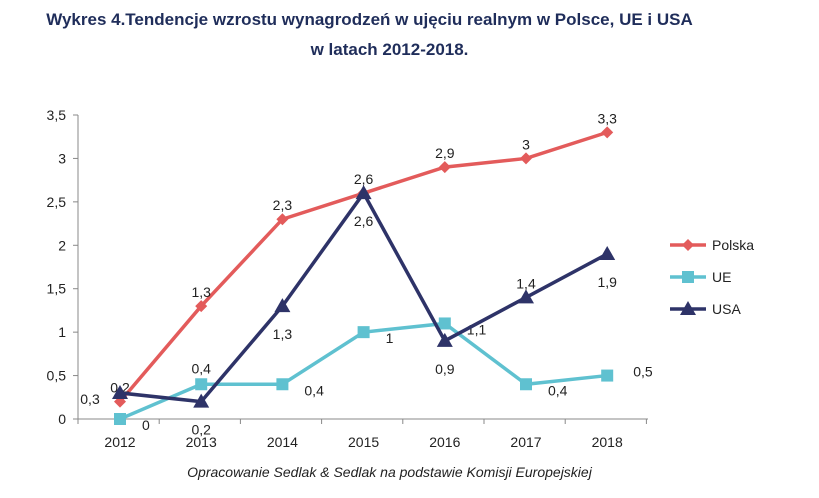 The height and width of the screenshot is (498, 819). What do you see at coordinates (201, 442) in the screenshot?
I see `x-tick-label: 2013` at bounding box center [201, 442].